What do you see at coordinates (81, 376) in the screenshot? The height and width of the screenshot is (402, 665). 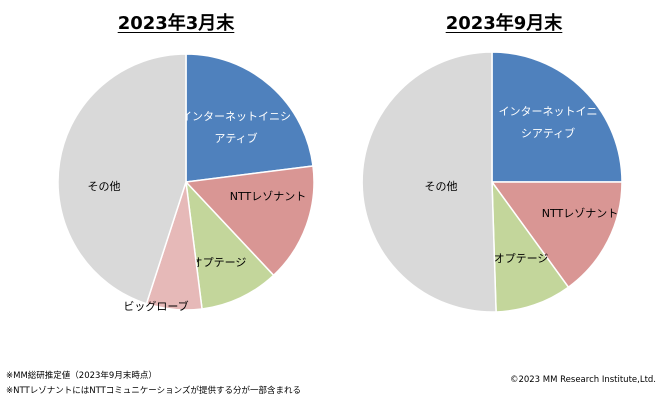 I see `footnote-source: ※MM総研推定値（2023年9月末時点）` at bounding box center [81, 376].